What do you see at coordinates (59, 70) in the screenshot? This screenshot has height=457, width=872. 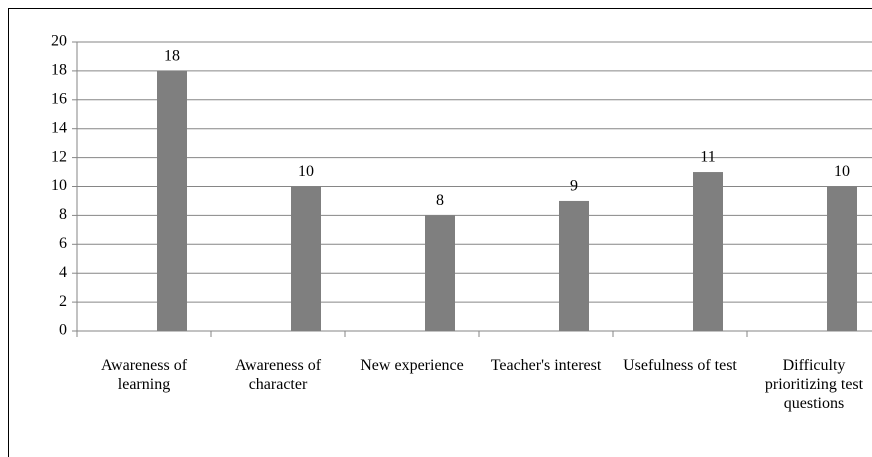 I see `y-tick-label: 18` at bounding box center [59, 70].